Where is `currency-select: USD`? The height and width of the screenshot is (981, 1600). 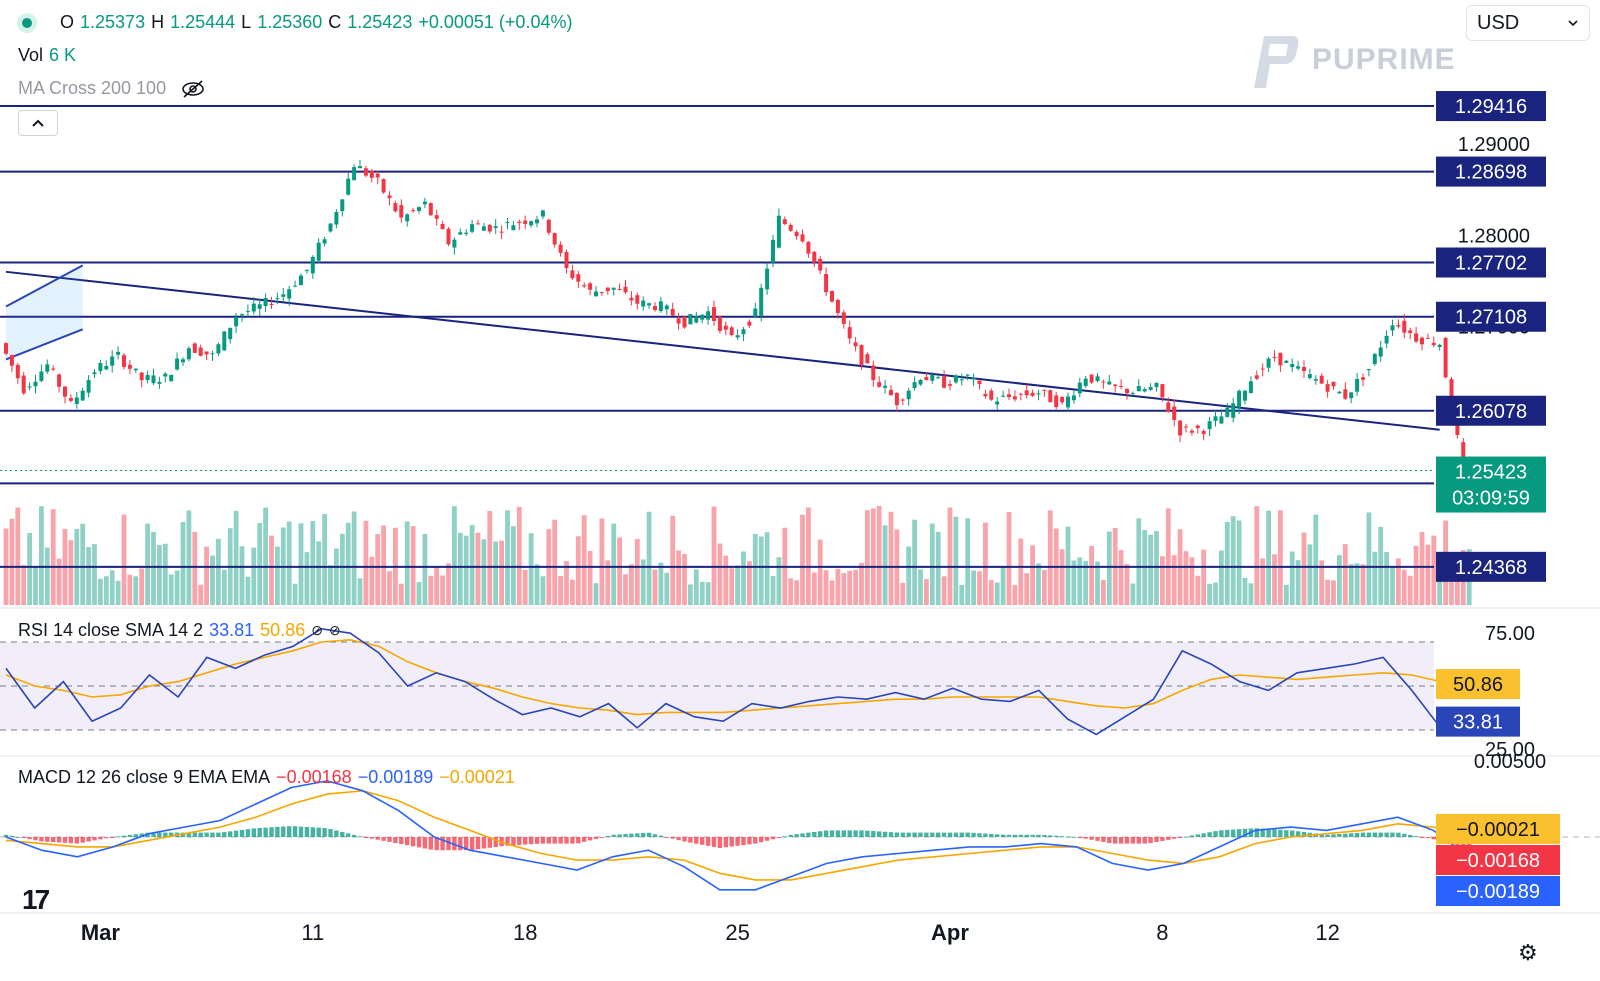 currency-select: USD is located at coordinates (1528, 23).